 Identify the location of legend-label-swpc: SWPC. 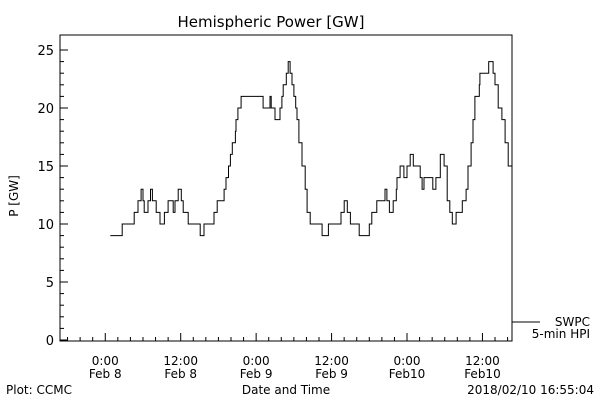
(572, 322).